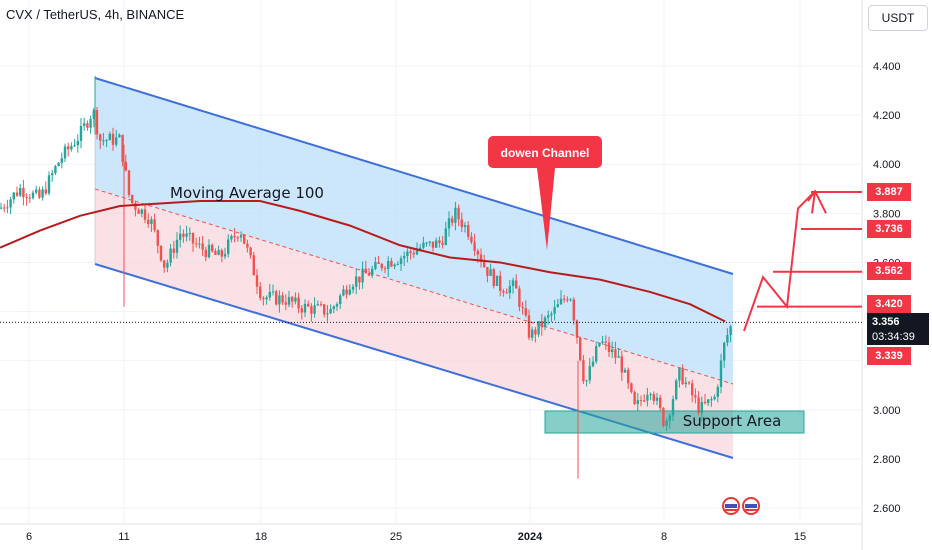 Image resolution: width=932 pixels, height=550 pixels. I want to click on target-price-tag-3: 3.562, so click(889, 271).